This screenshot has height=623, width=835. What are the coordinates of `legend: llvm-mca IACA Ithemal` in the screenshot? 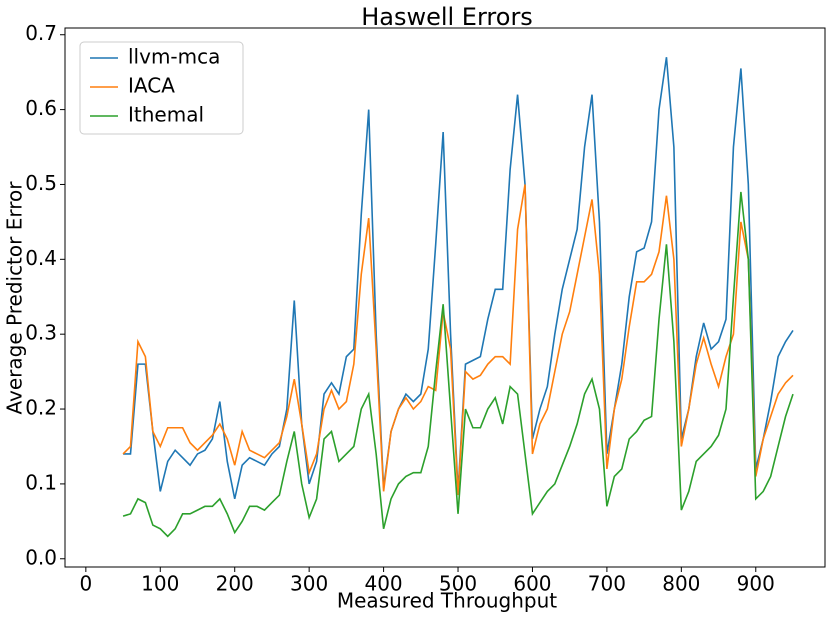 It's located at (161, 88).